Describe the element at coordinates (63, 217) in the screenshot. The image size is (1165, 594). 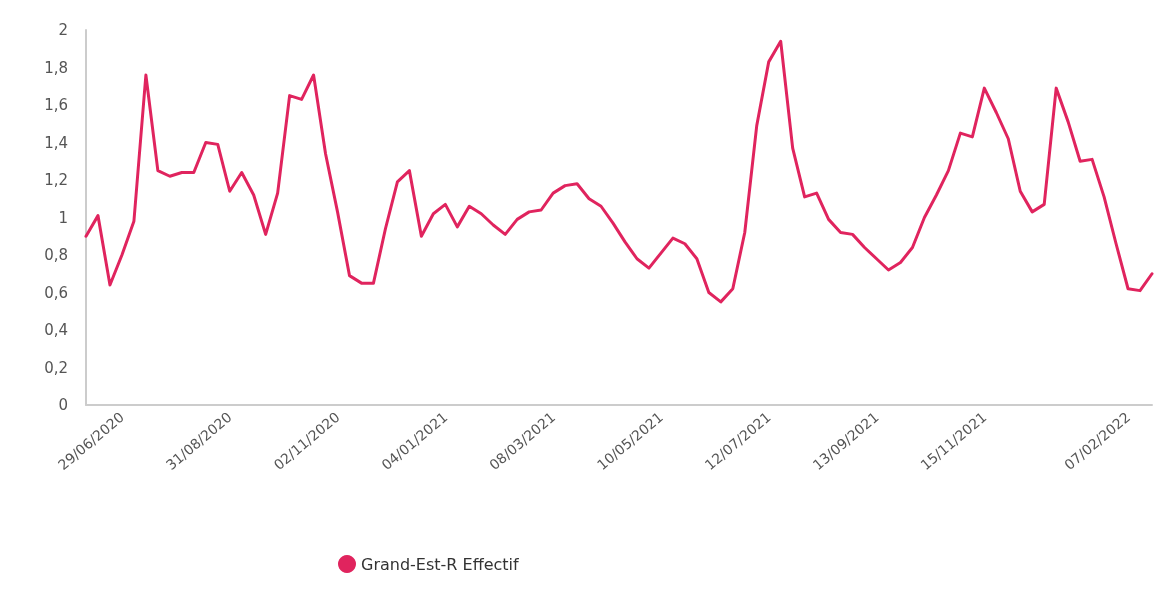
I see `y-tick-label: 1` at that location.